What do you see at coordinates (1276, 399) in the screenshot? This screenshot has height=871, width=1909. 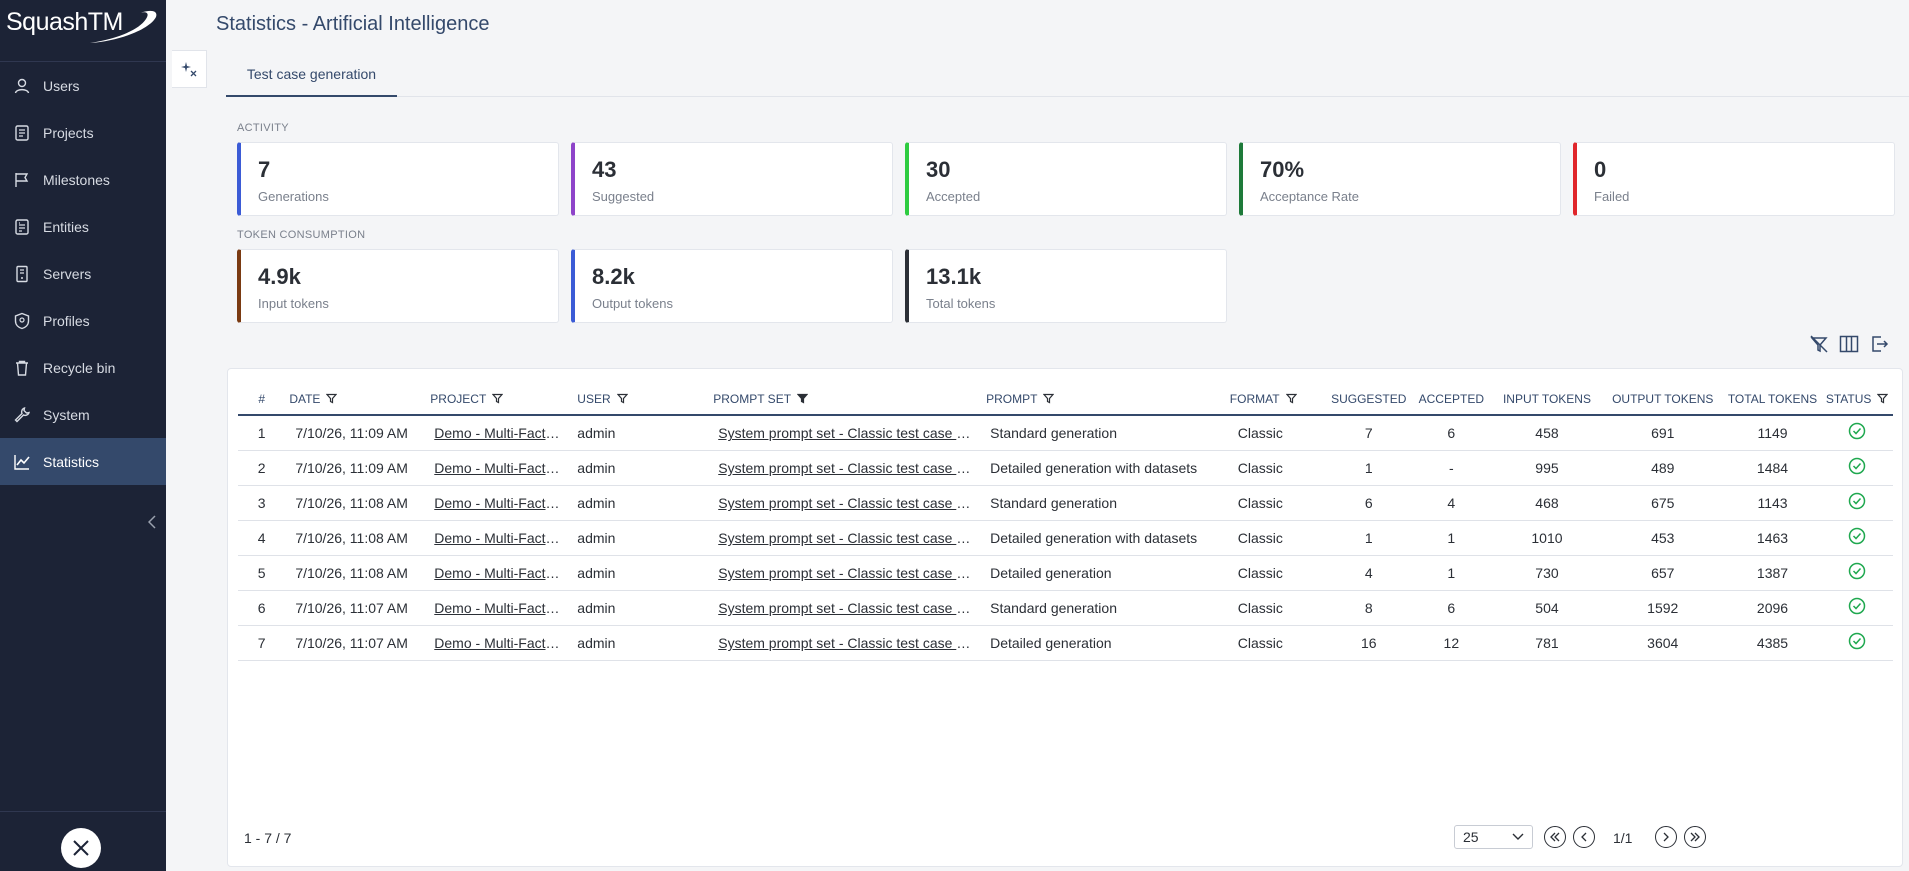 I see `column-header-format: FORMAT` at bounding box center [1276, 399].